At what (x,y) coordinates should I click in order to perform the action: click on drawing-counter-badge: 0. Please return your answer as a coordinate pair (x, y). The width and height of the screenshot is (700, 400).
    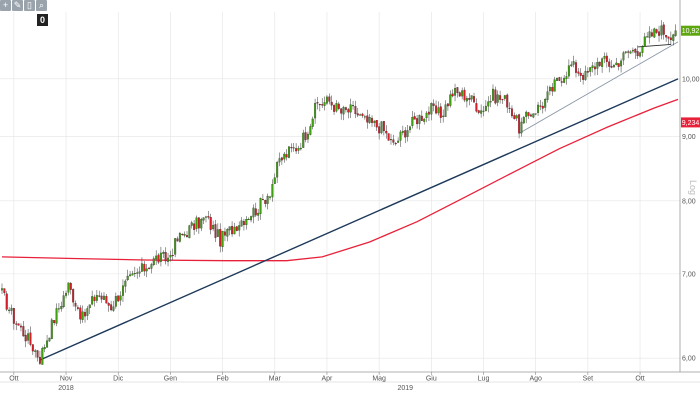
    Looking at the image, I should click on (42, 20).